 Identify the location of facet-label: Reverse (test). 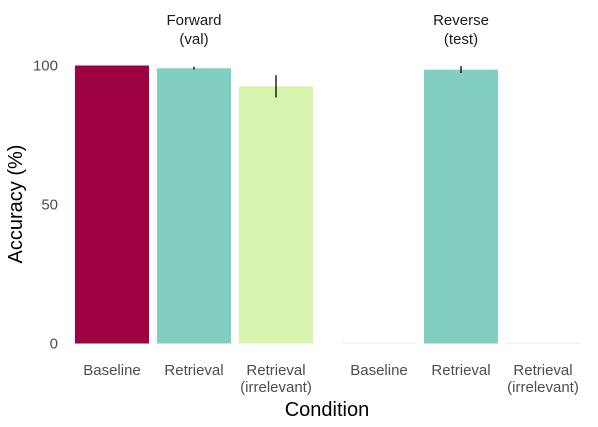
(461, 30).